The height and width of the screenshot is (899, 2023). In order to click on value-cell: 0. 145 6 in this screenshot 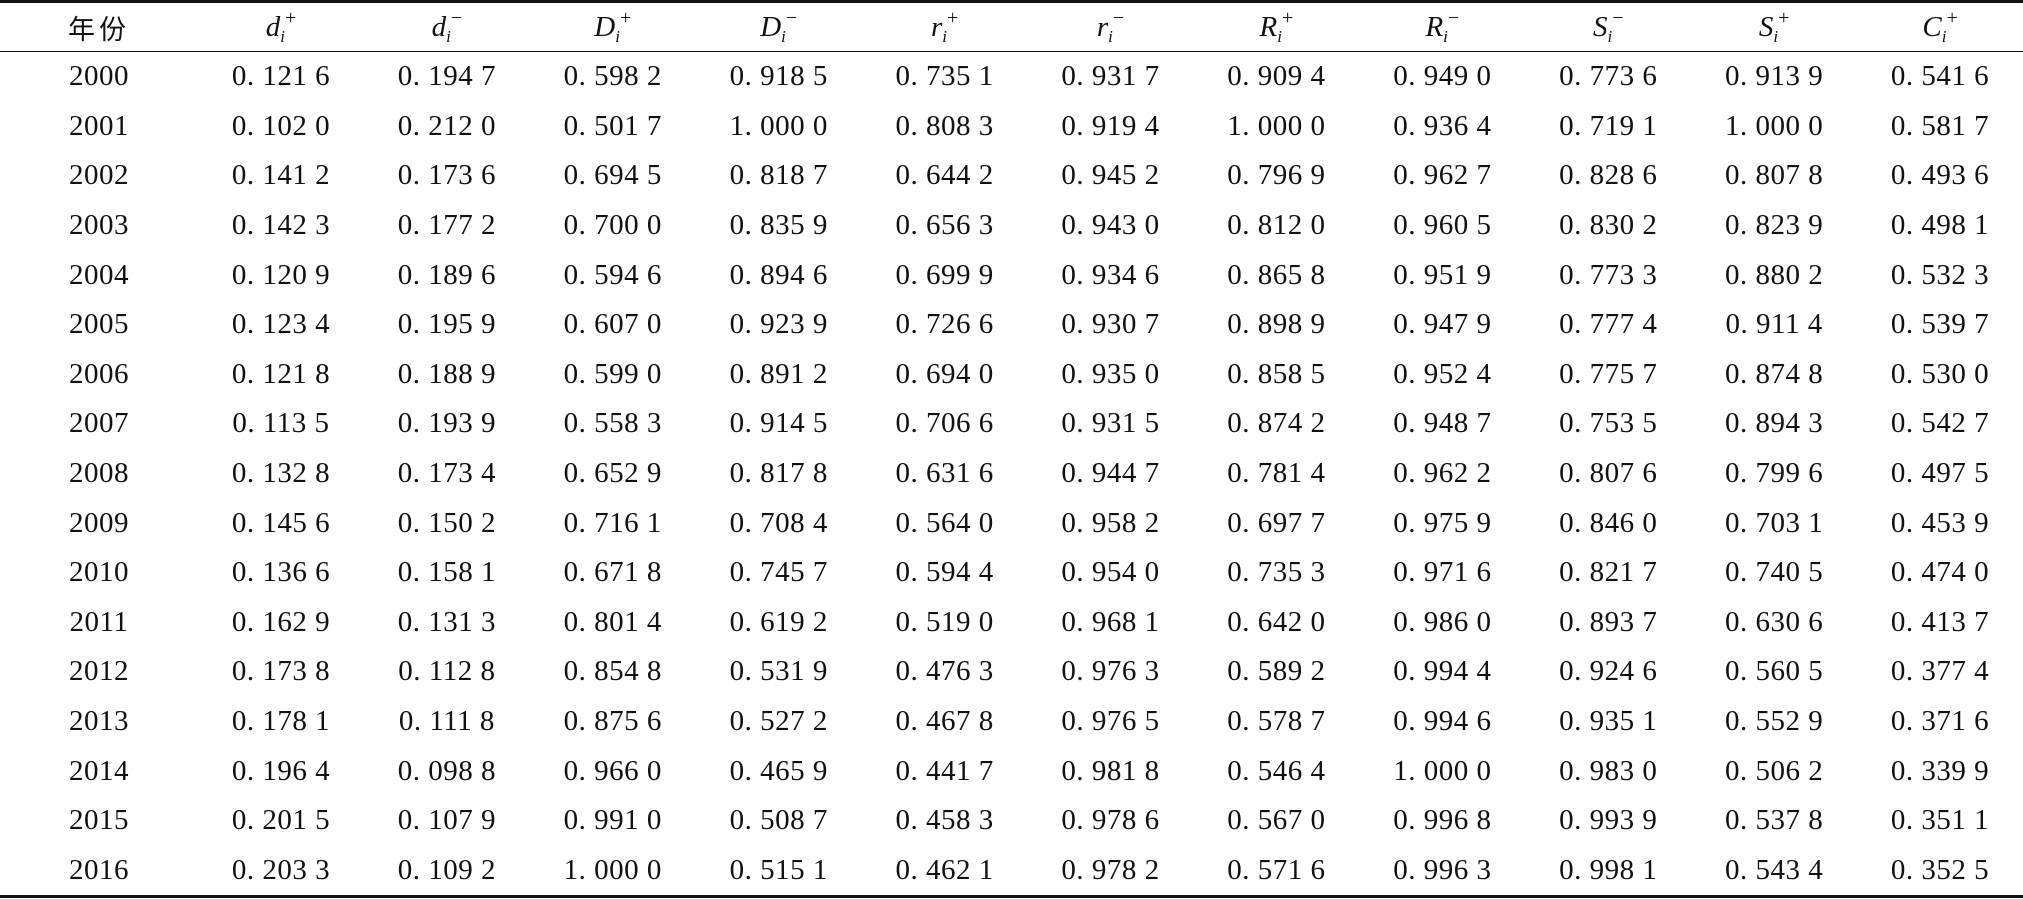, I will do `click(281, 522)`.